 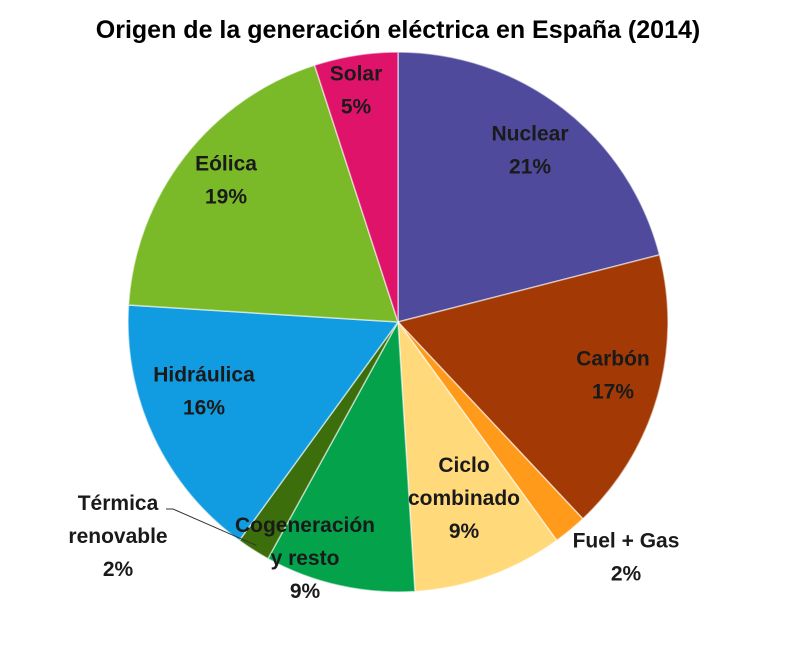 I want to click on slice-label-line: combinado, so click(x=464, y=498).